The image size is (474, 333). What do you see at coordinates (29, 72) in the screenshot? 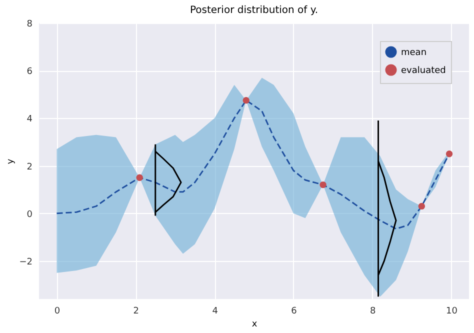
I see `y-tick-label: 6` at bounding box center [29, 72].